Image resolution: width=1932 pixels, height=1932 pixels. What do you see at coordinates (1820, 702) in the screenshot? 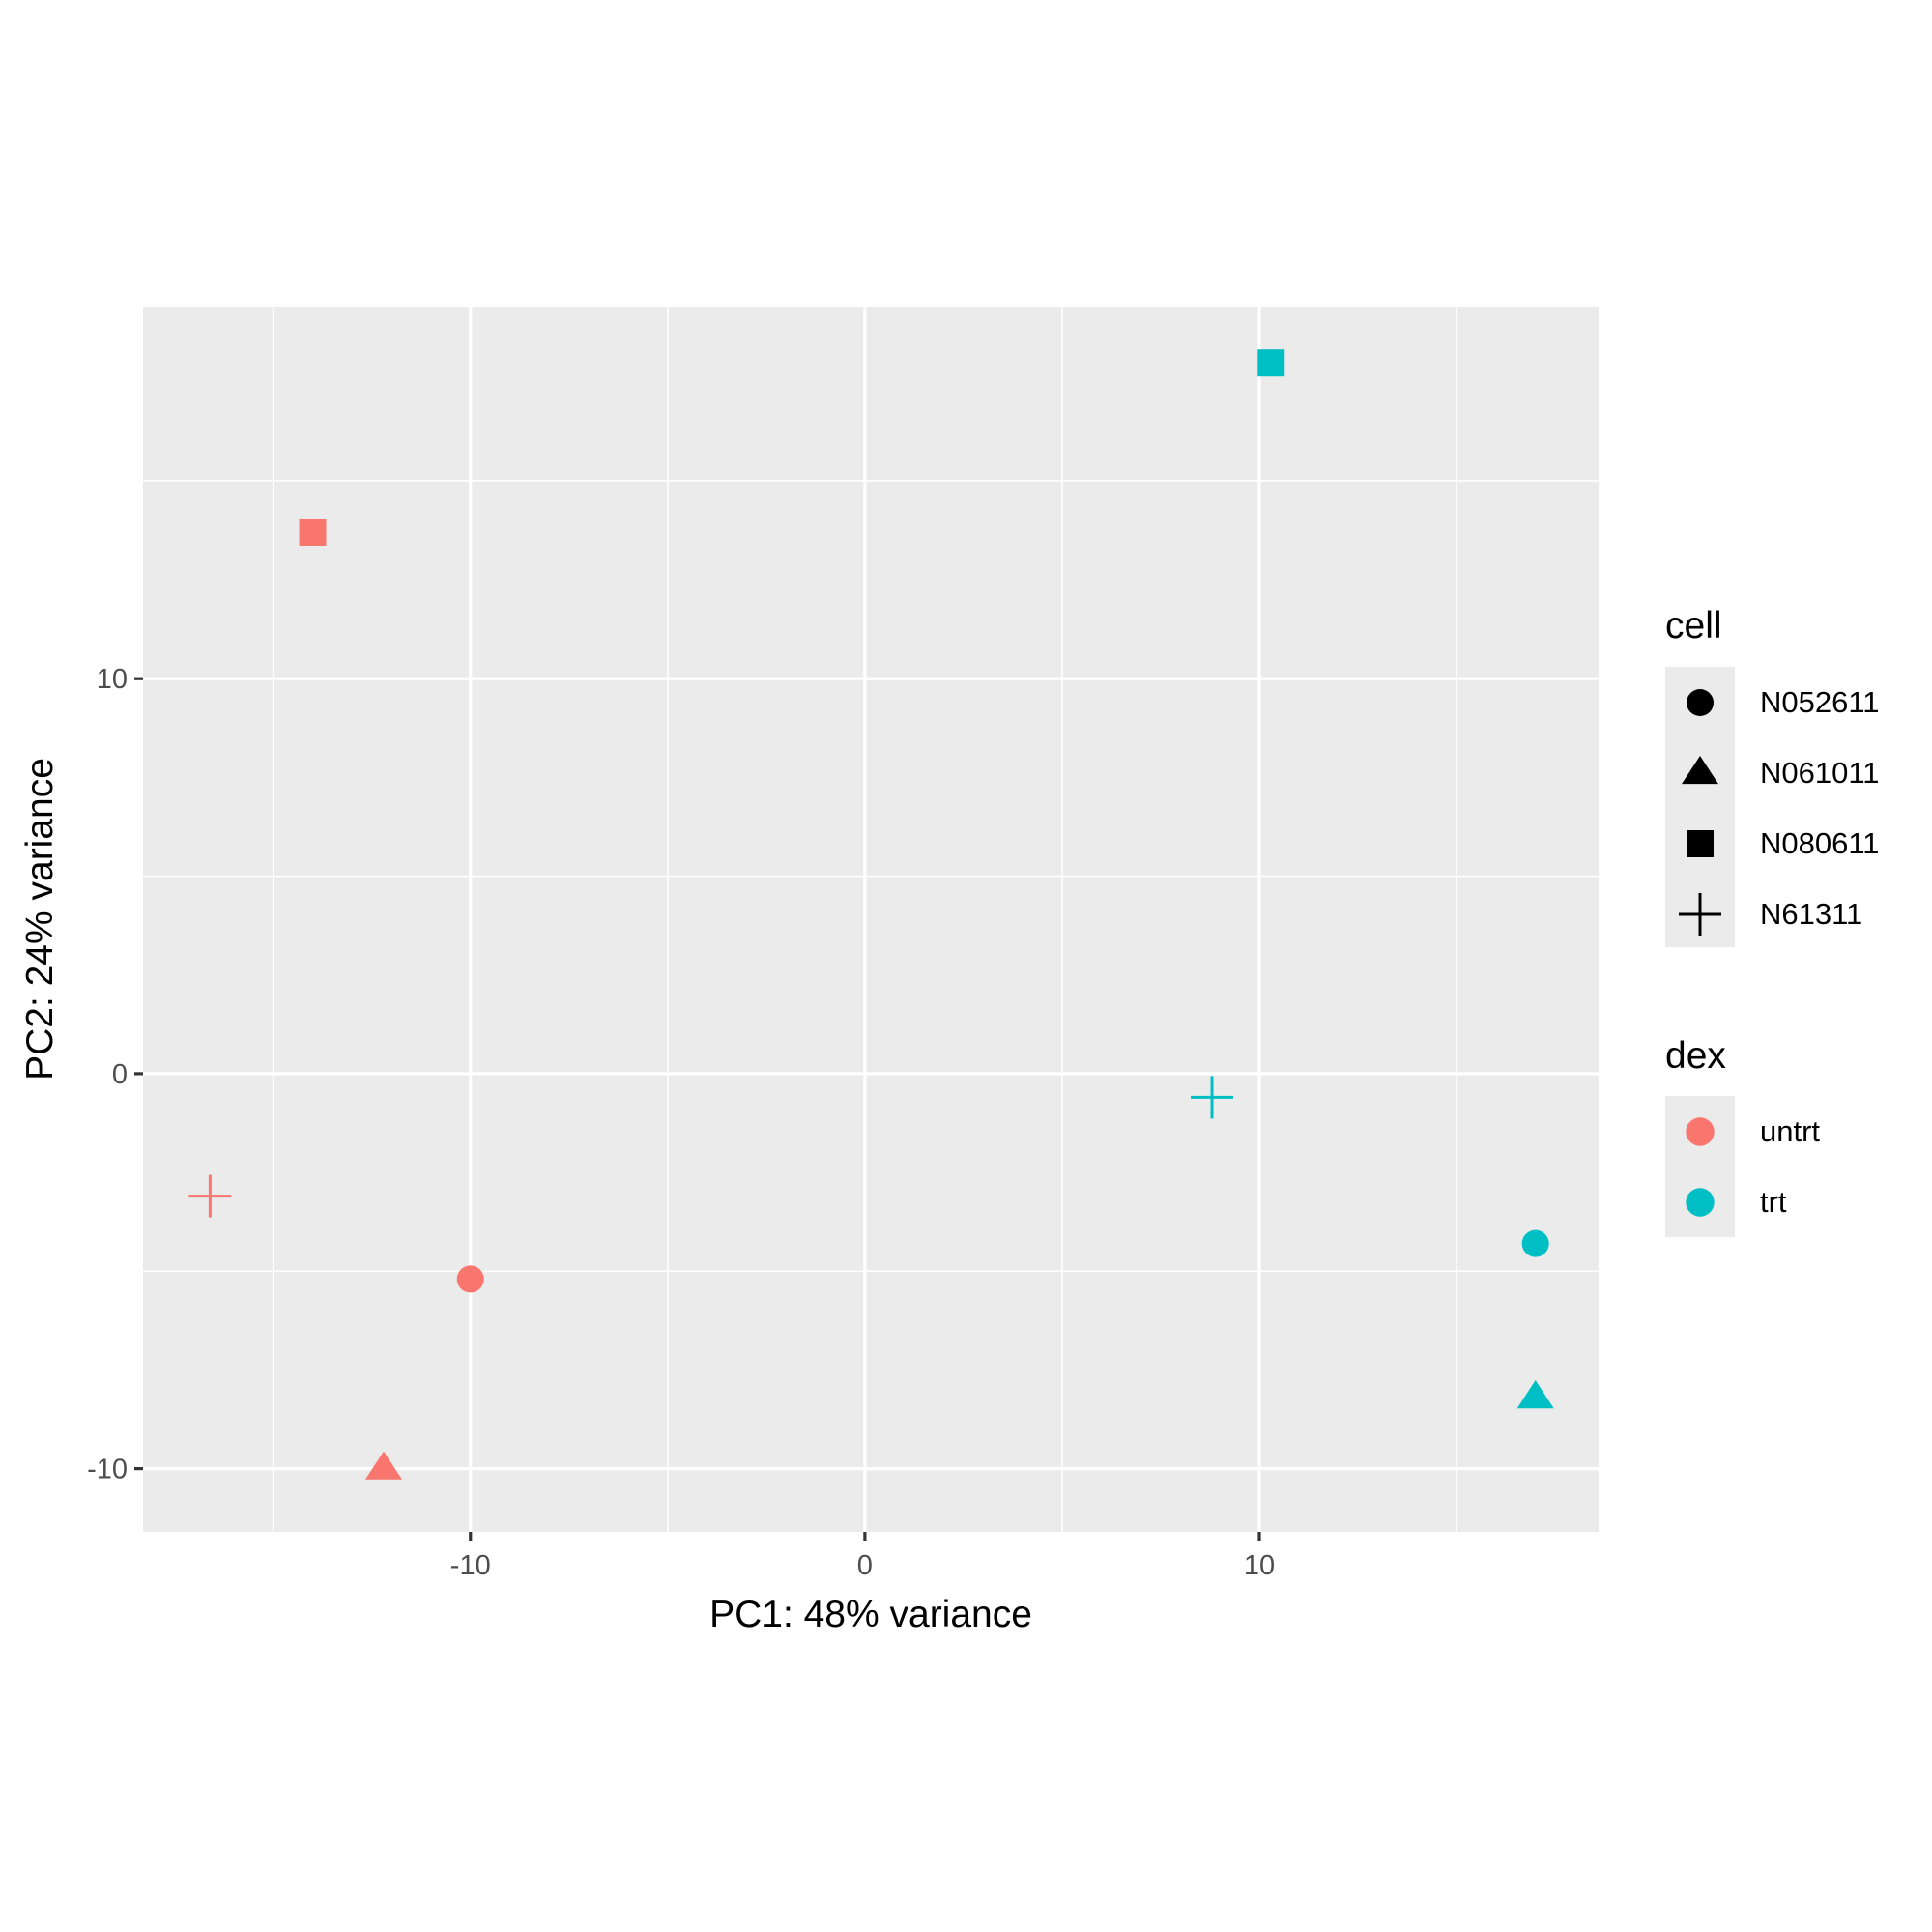
I see `legend-cell-label: N052611` at bounding box center [1820, 702].